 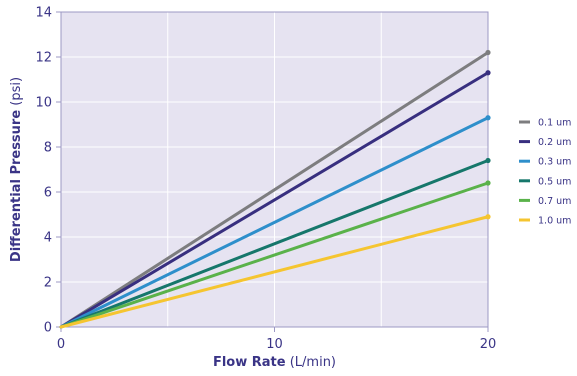 I want to click on legend: 0.1 um 0.2 um 0.3 um 0.5 um 0.7 um 1.0 um, so click(x=545, y=172).